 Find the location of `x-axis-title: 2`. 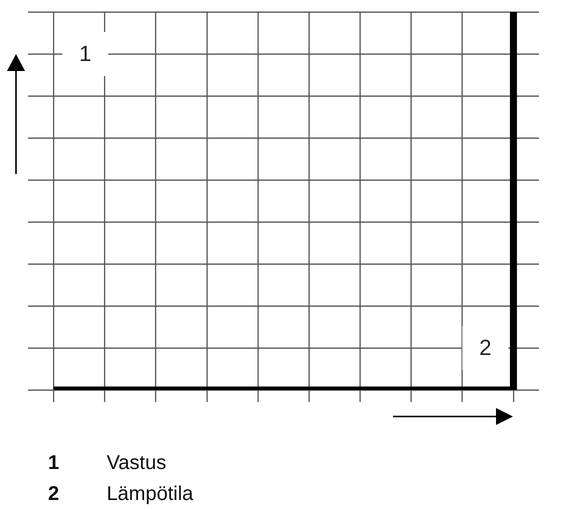

x-axis-title: 2 is located at coordinates (485, 347).